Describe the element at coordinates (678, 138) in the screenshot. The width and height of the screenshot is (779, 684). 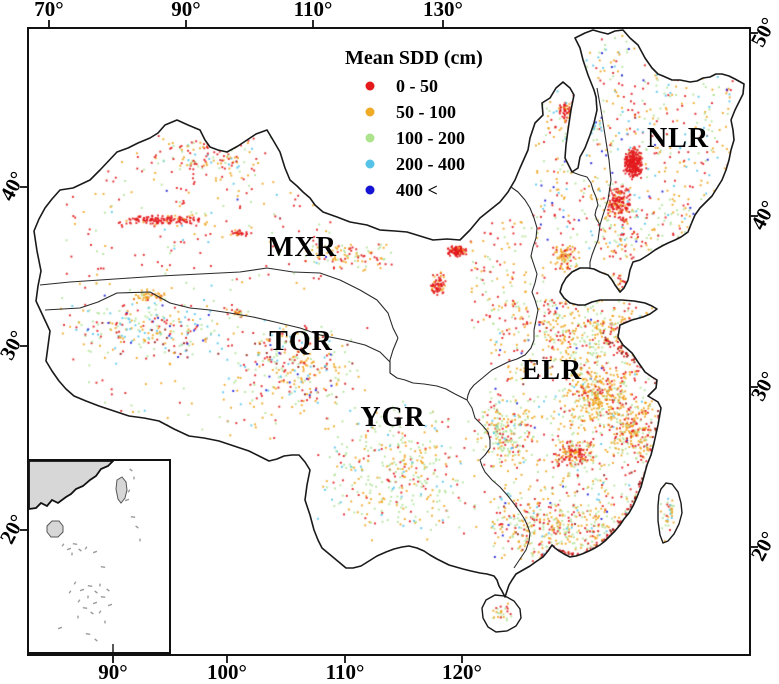
I see `region-label-nlr: NLR` at that location.